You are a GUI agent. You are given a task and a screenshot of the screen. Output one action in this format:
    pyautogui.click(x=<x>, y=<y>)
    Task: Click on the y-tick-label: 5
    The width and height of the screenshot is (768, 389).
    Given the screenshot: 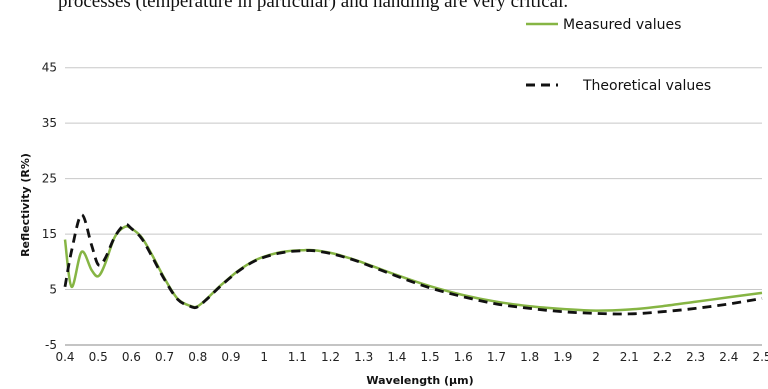 What is the action you would take?
    pyautogui.click(x=53, y=290)
    